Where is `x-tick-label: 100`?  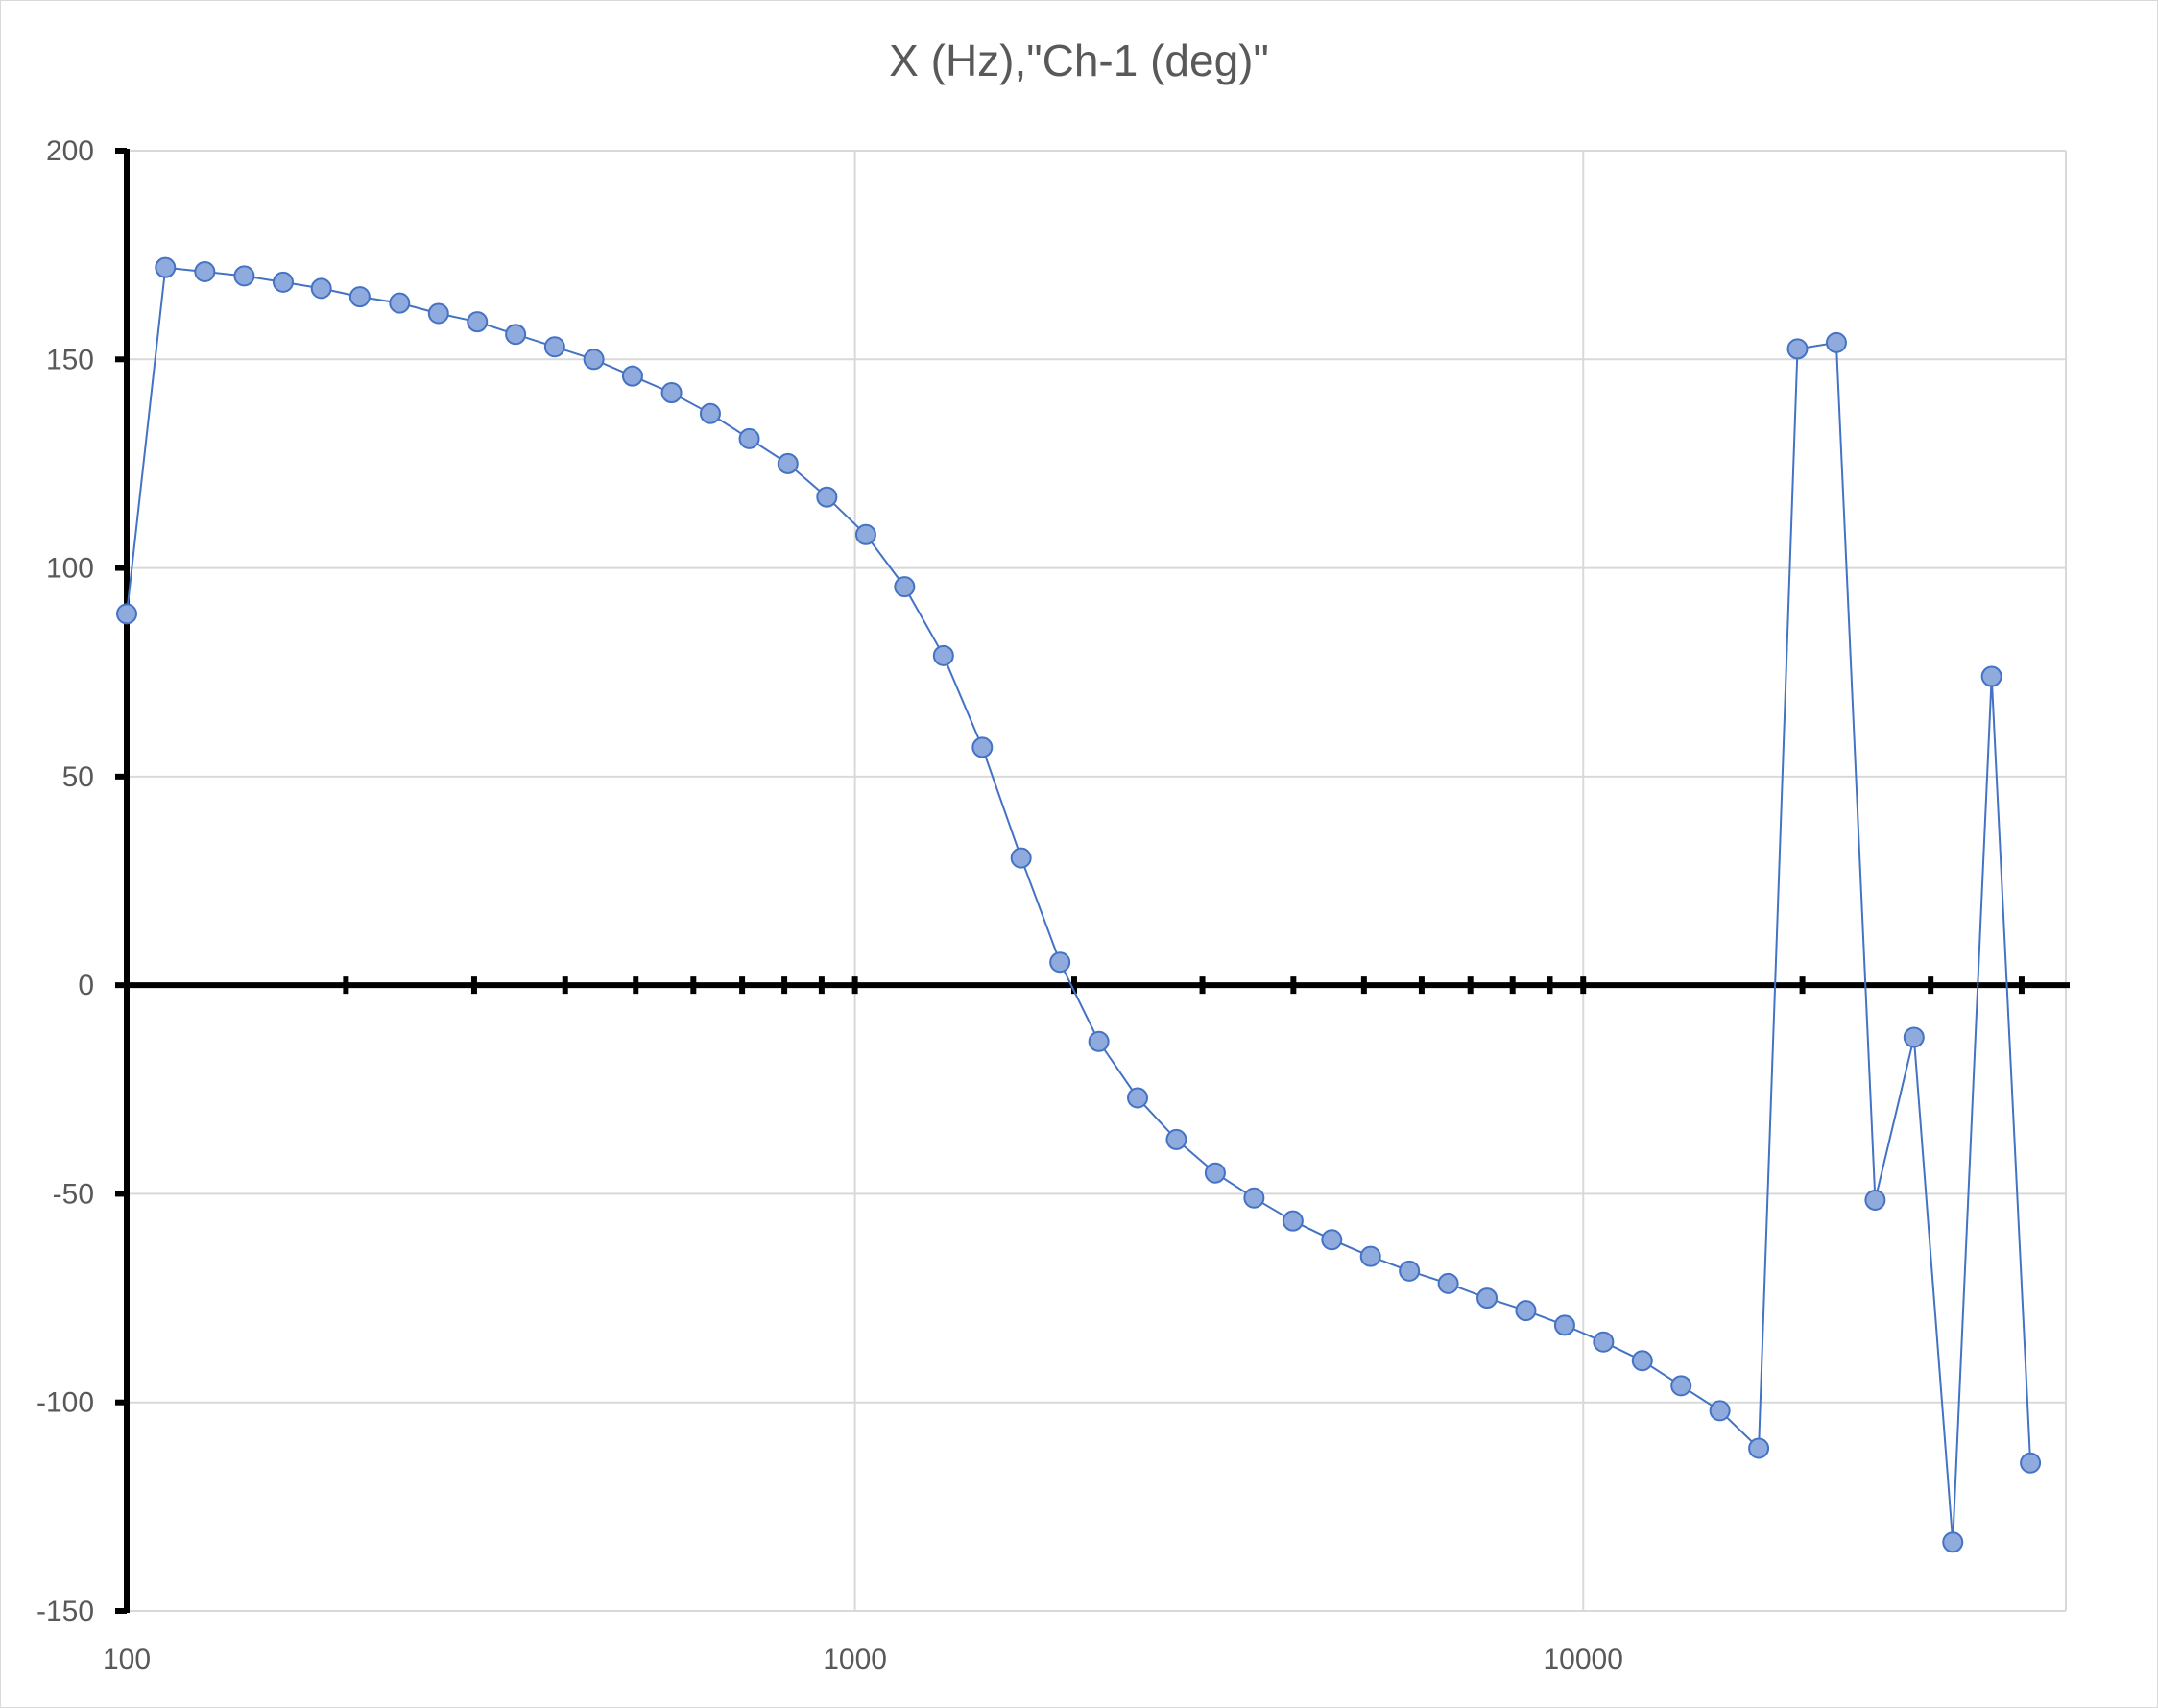 x-tick-label: 100 is located at coordinates (127, 1659).